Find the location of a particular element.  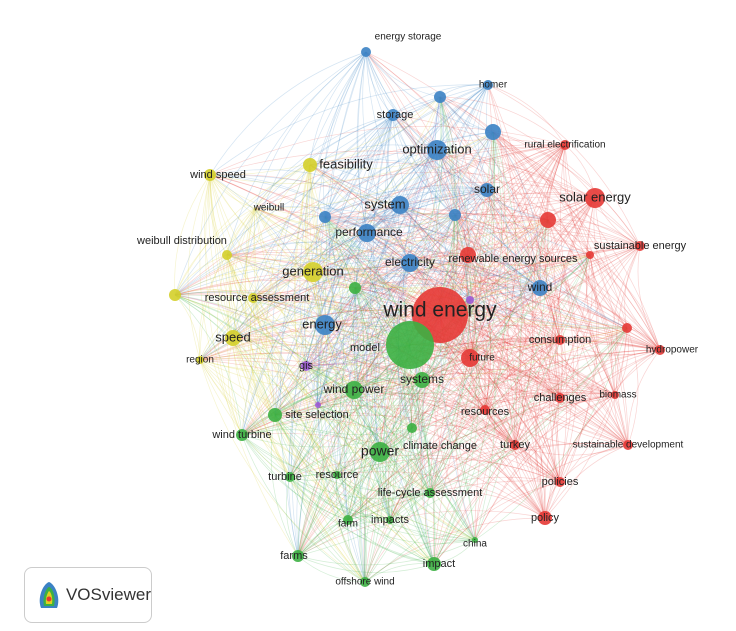

node-label: speed is located at coordinates (232, 336).